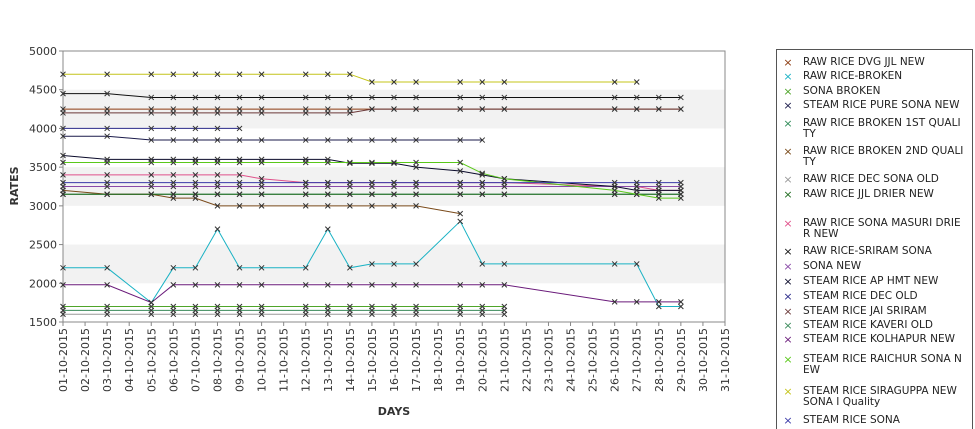 The height and width of the screenshot is (429, 975). I want to click on x-axis-title: DAYS, so click(394, 411).